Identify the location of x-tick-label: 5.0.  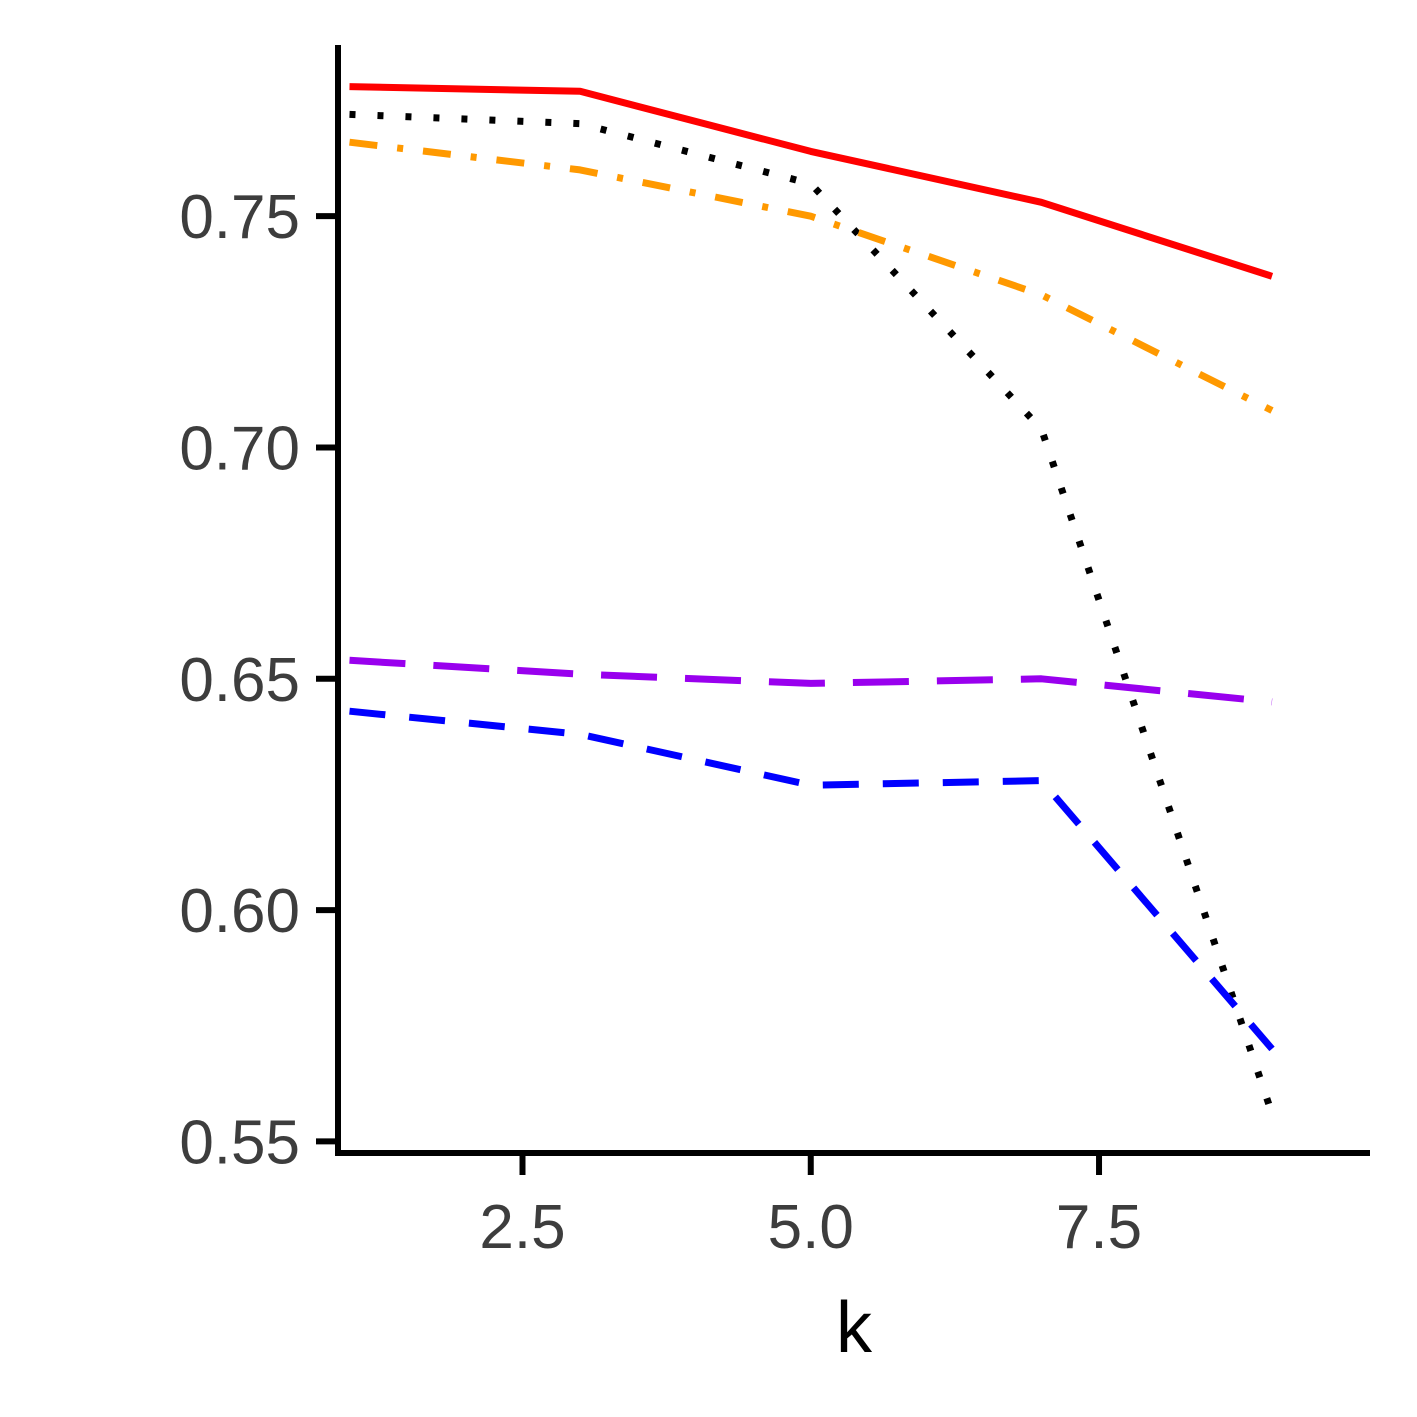
(811, 1227).